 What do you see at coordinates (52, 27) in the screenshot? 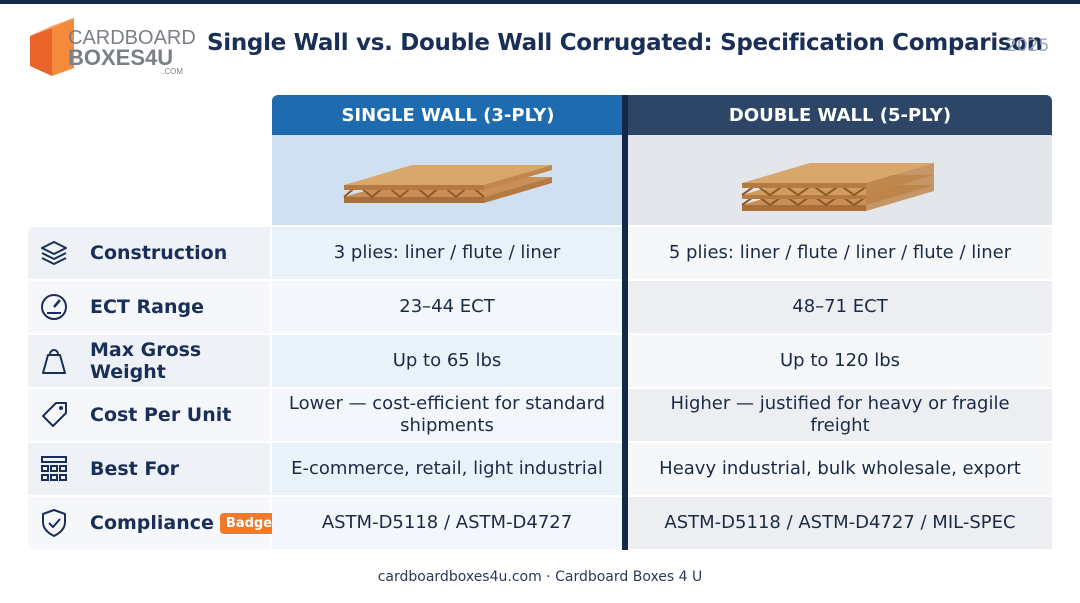
I see `logo-box-top` at bounding box center [52, 27].